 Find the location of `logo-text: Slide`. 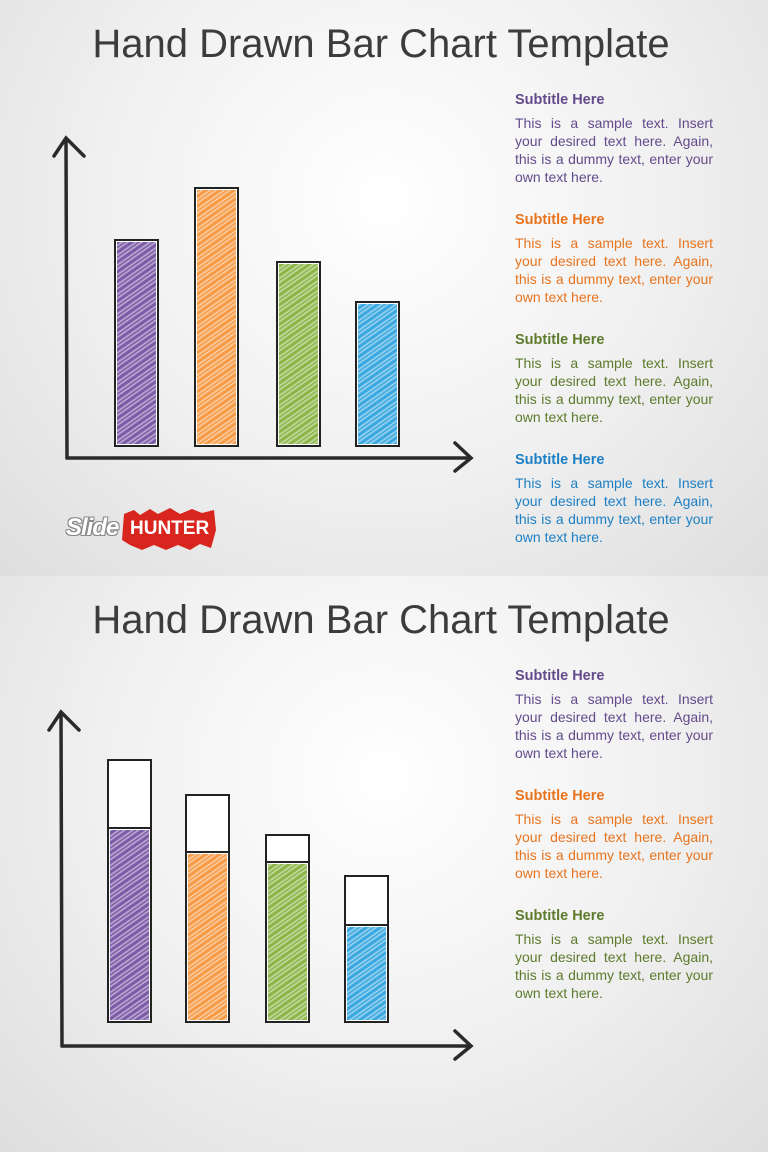

logo-text: Slide is located at coordinates (92, 527).